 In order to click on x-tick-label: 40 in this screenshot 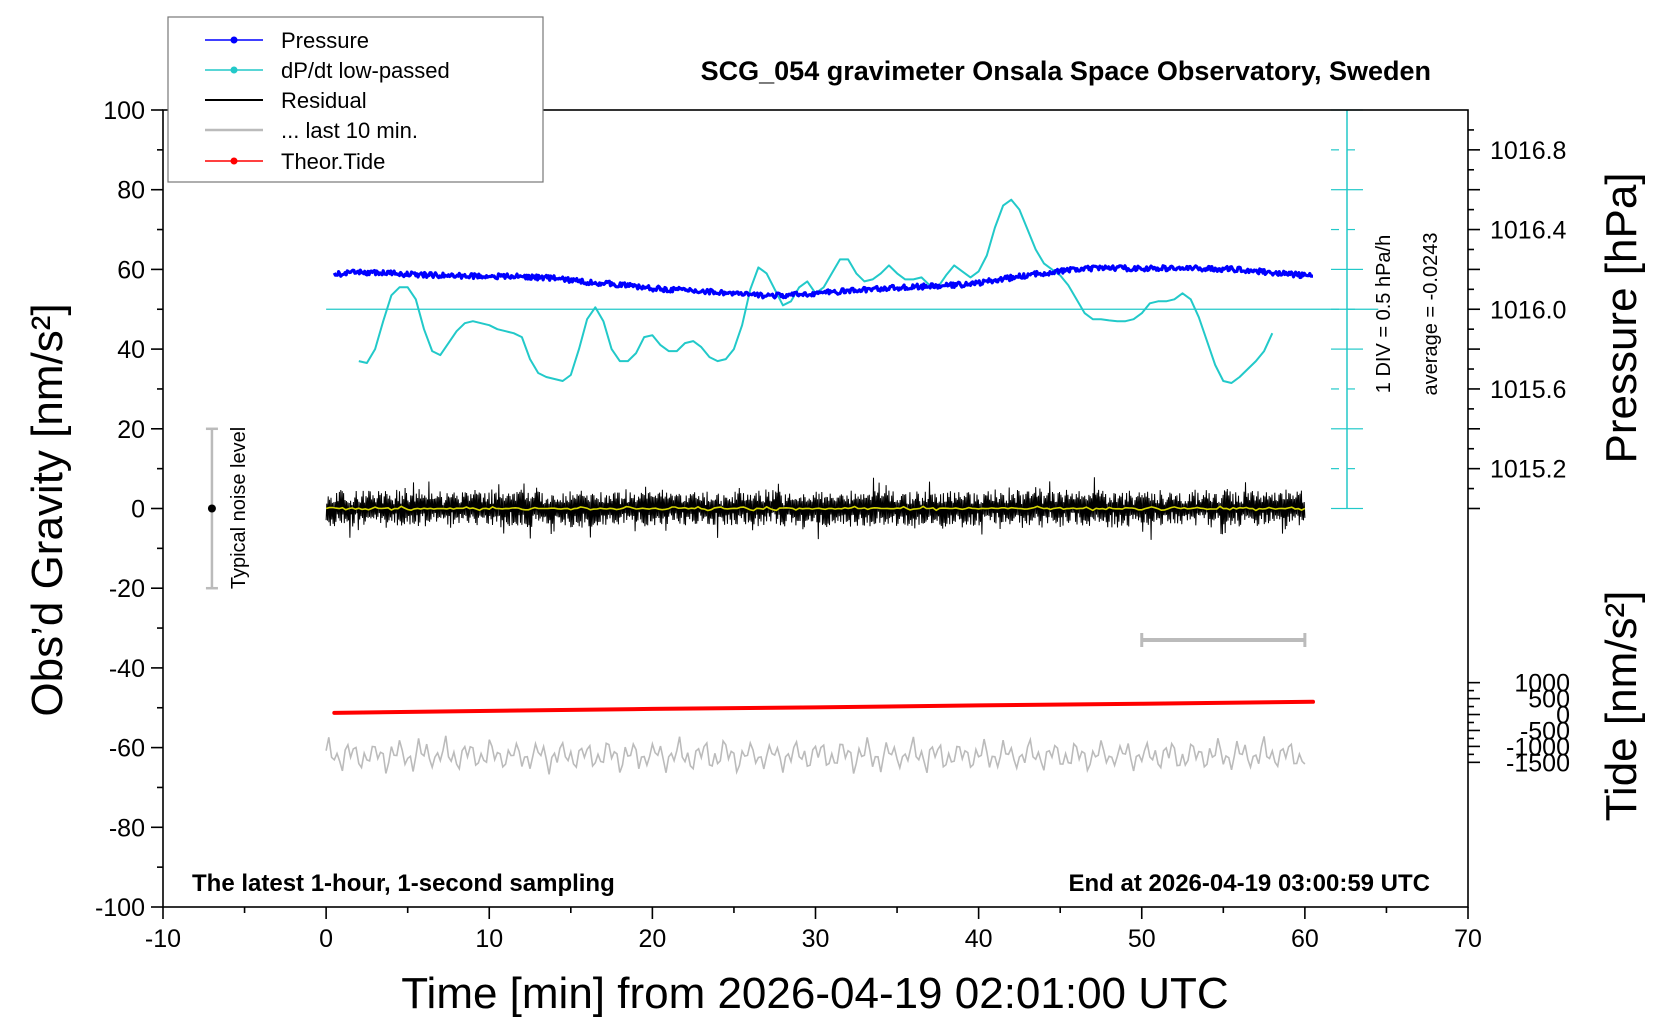, I will do `click(979, 939)`.